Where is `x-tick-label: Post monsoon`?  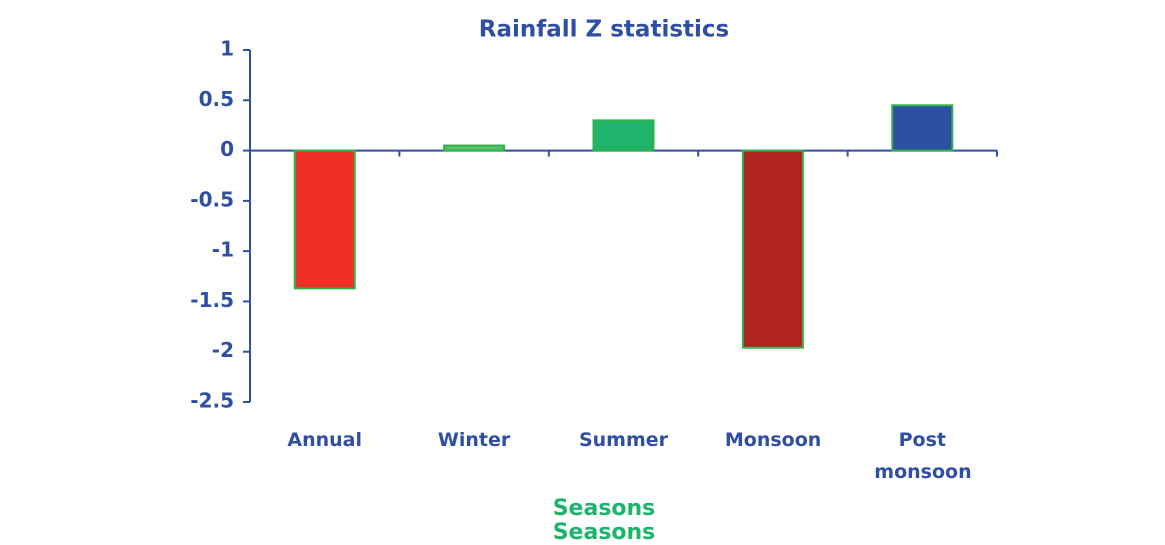
x-tick-label: Post monsoon is located at coordinates (923, 456).